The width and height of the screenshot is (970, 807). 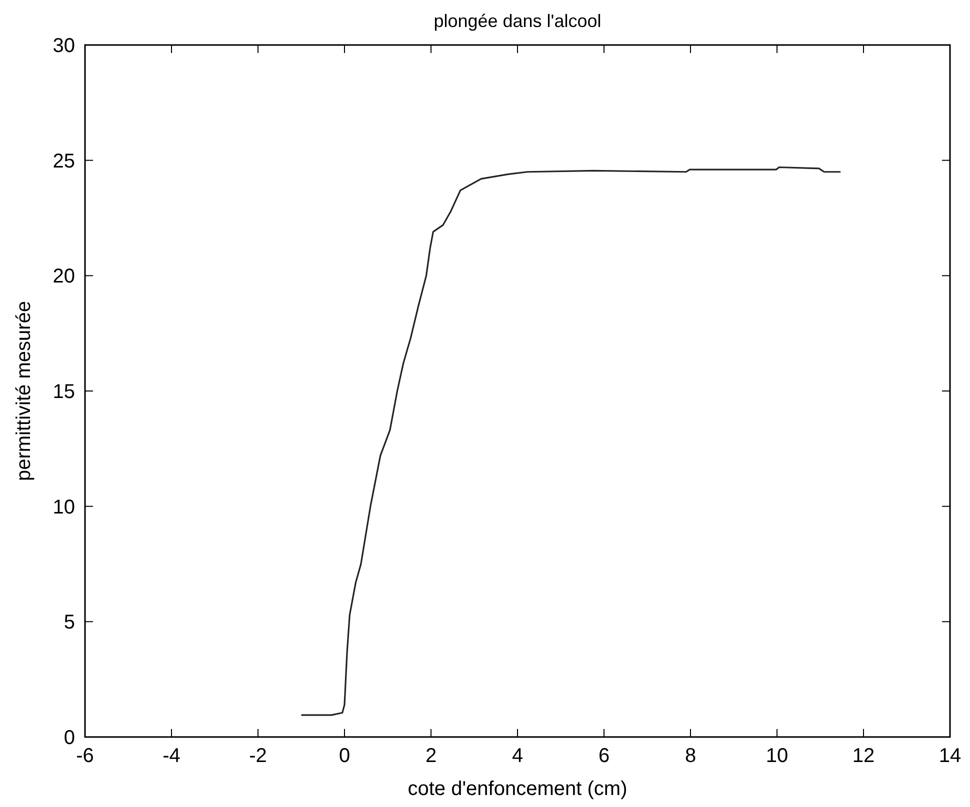 What do you see at coordinates (258, 756) in the screenshot?
I see `x-tick-label: -2` at bounding box center [258, 756].